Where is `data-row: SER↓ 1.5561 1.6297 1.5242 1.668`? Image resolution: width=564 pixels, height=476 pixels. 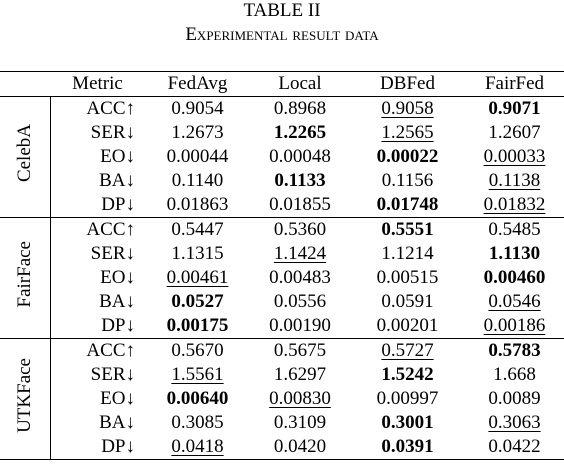
data-row: SER↓ 1.5561 1.6297 1.5242 1.668 is located at coordinates (282, 375).